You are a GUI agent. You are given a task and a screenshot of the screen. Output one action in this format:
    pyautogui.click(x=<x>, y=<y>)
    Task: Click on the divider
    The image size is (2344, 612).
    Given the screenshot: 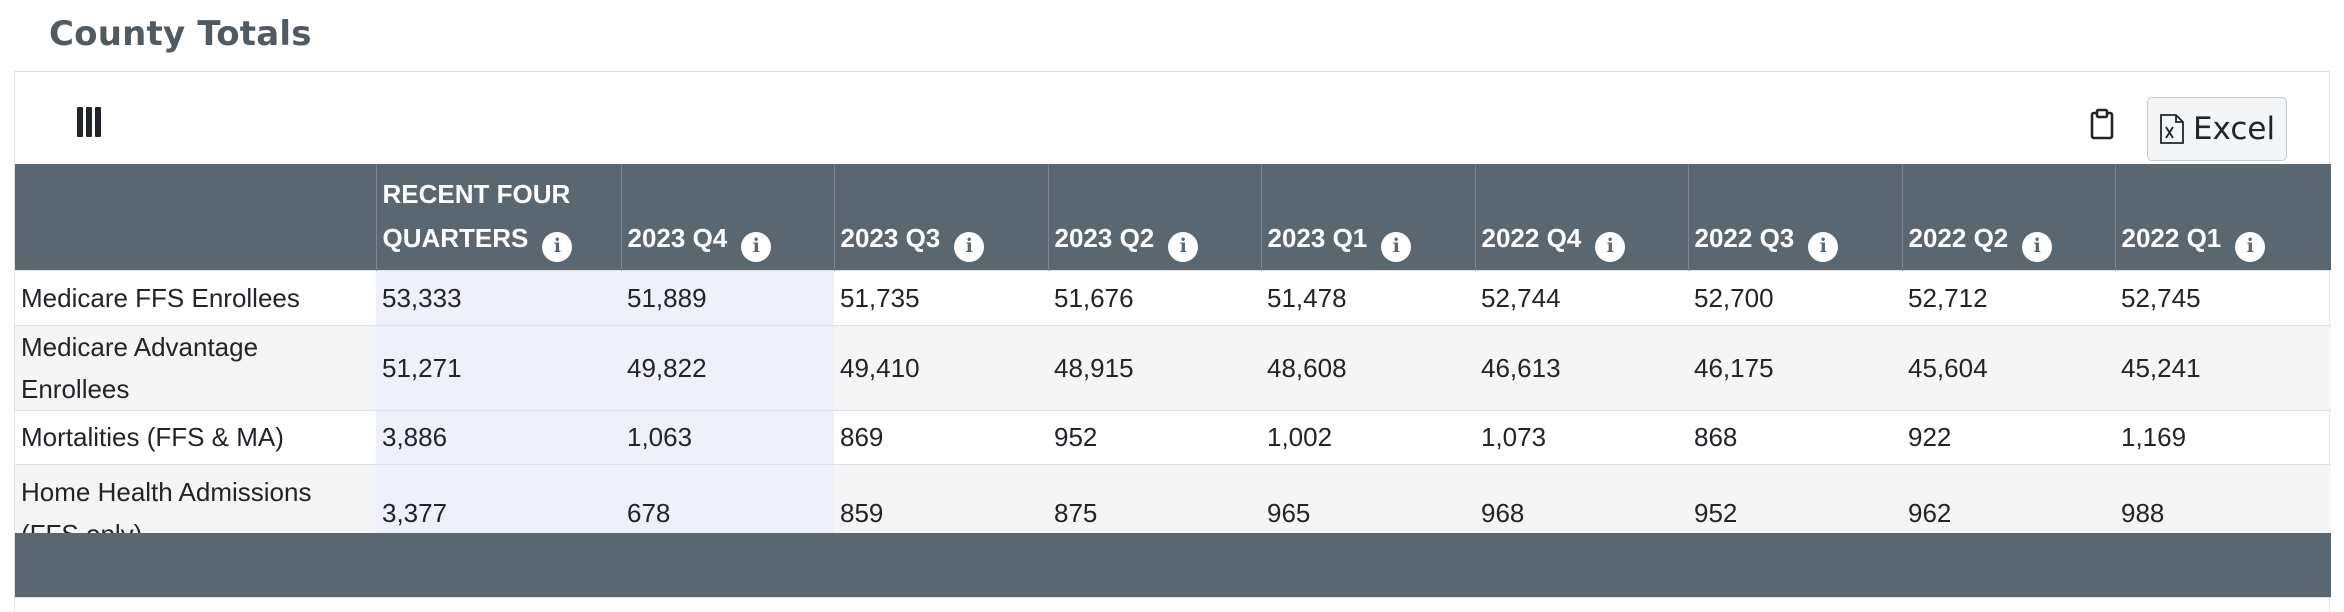 What is the action you would take?
    pyautogui.click(x=1173, y=597)
    